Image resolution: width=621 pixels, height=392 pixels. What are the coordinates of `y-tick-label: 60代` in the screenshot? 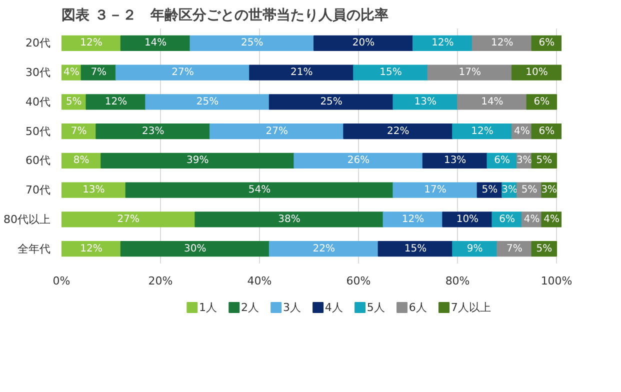 It's located at (38, 161).